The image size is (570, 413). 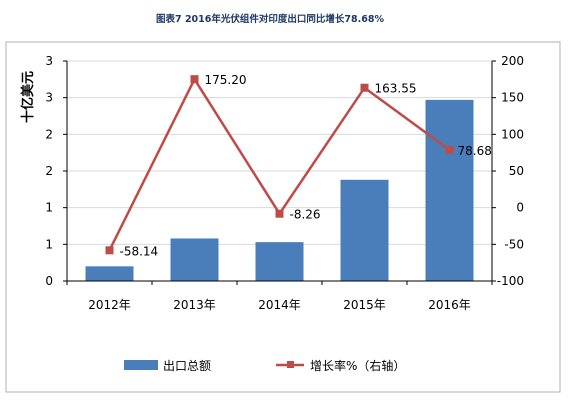 What do you see at coordinates (109, 305) in the screenshot?
I see `x-tick-label: 2012年` at bounding box center [109, 305].